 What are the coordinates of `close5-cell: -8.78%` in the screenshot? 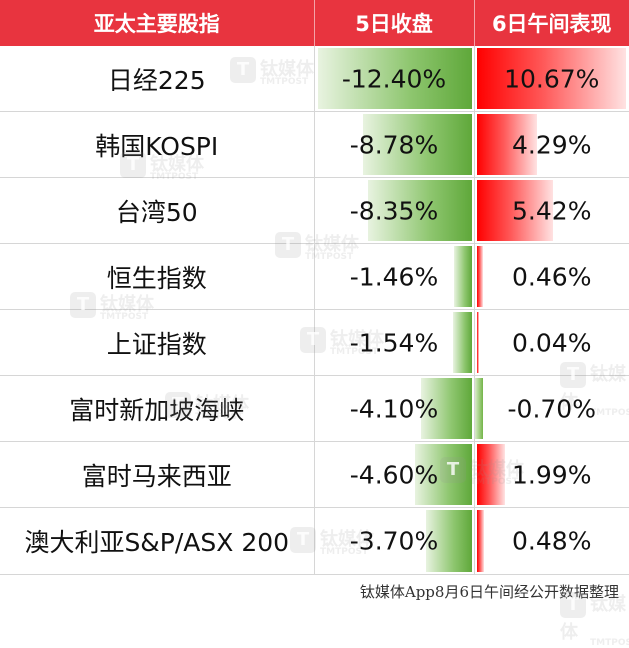 It's located at (394, 145).